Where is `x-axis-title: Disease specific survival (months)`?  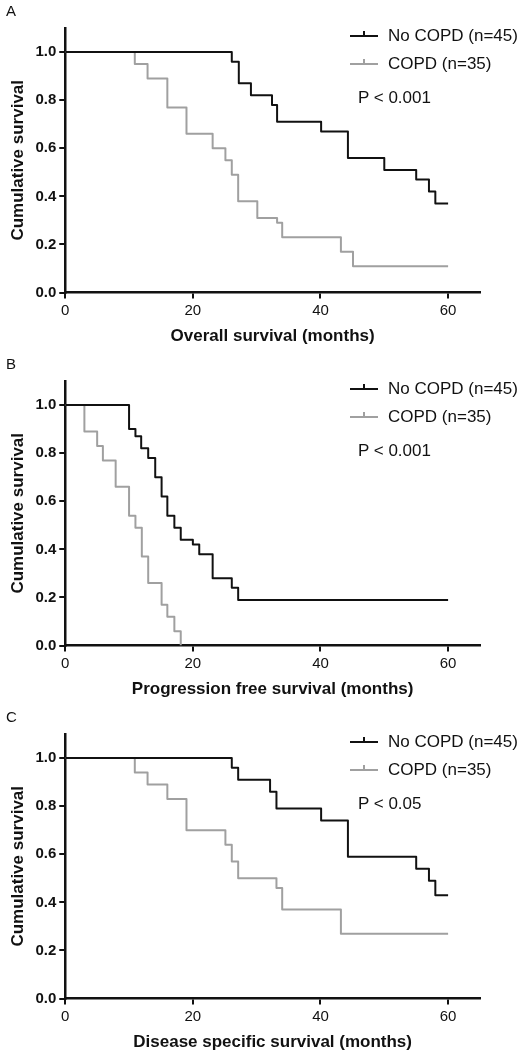
x-axis-title: Disease specific survival (months) is located at coordinates (272, 1042).